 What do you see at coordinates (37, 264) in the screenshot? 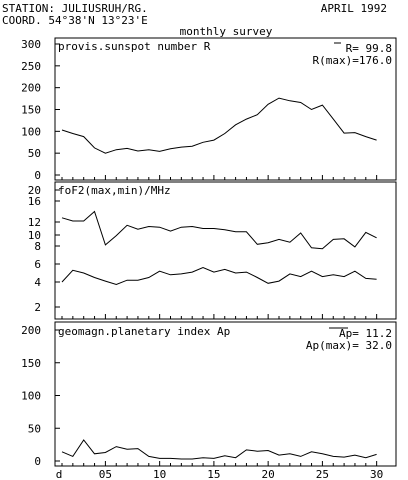
I see `fof2-ytick-label-2: 6` at bounding box center [37, 264].